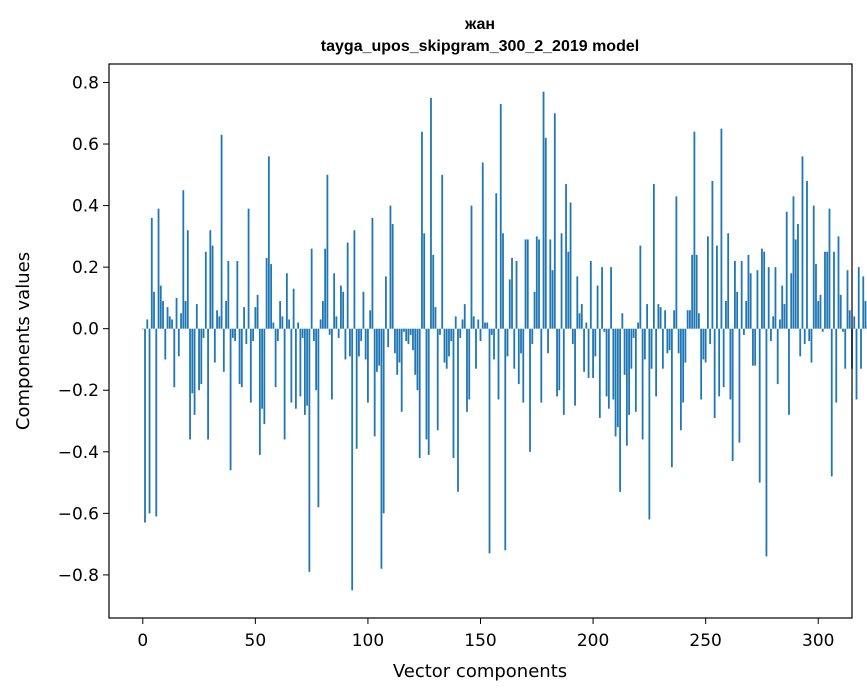  I want to click on x-axis-label: Vector components, so click(480, 671).